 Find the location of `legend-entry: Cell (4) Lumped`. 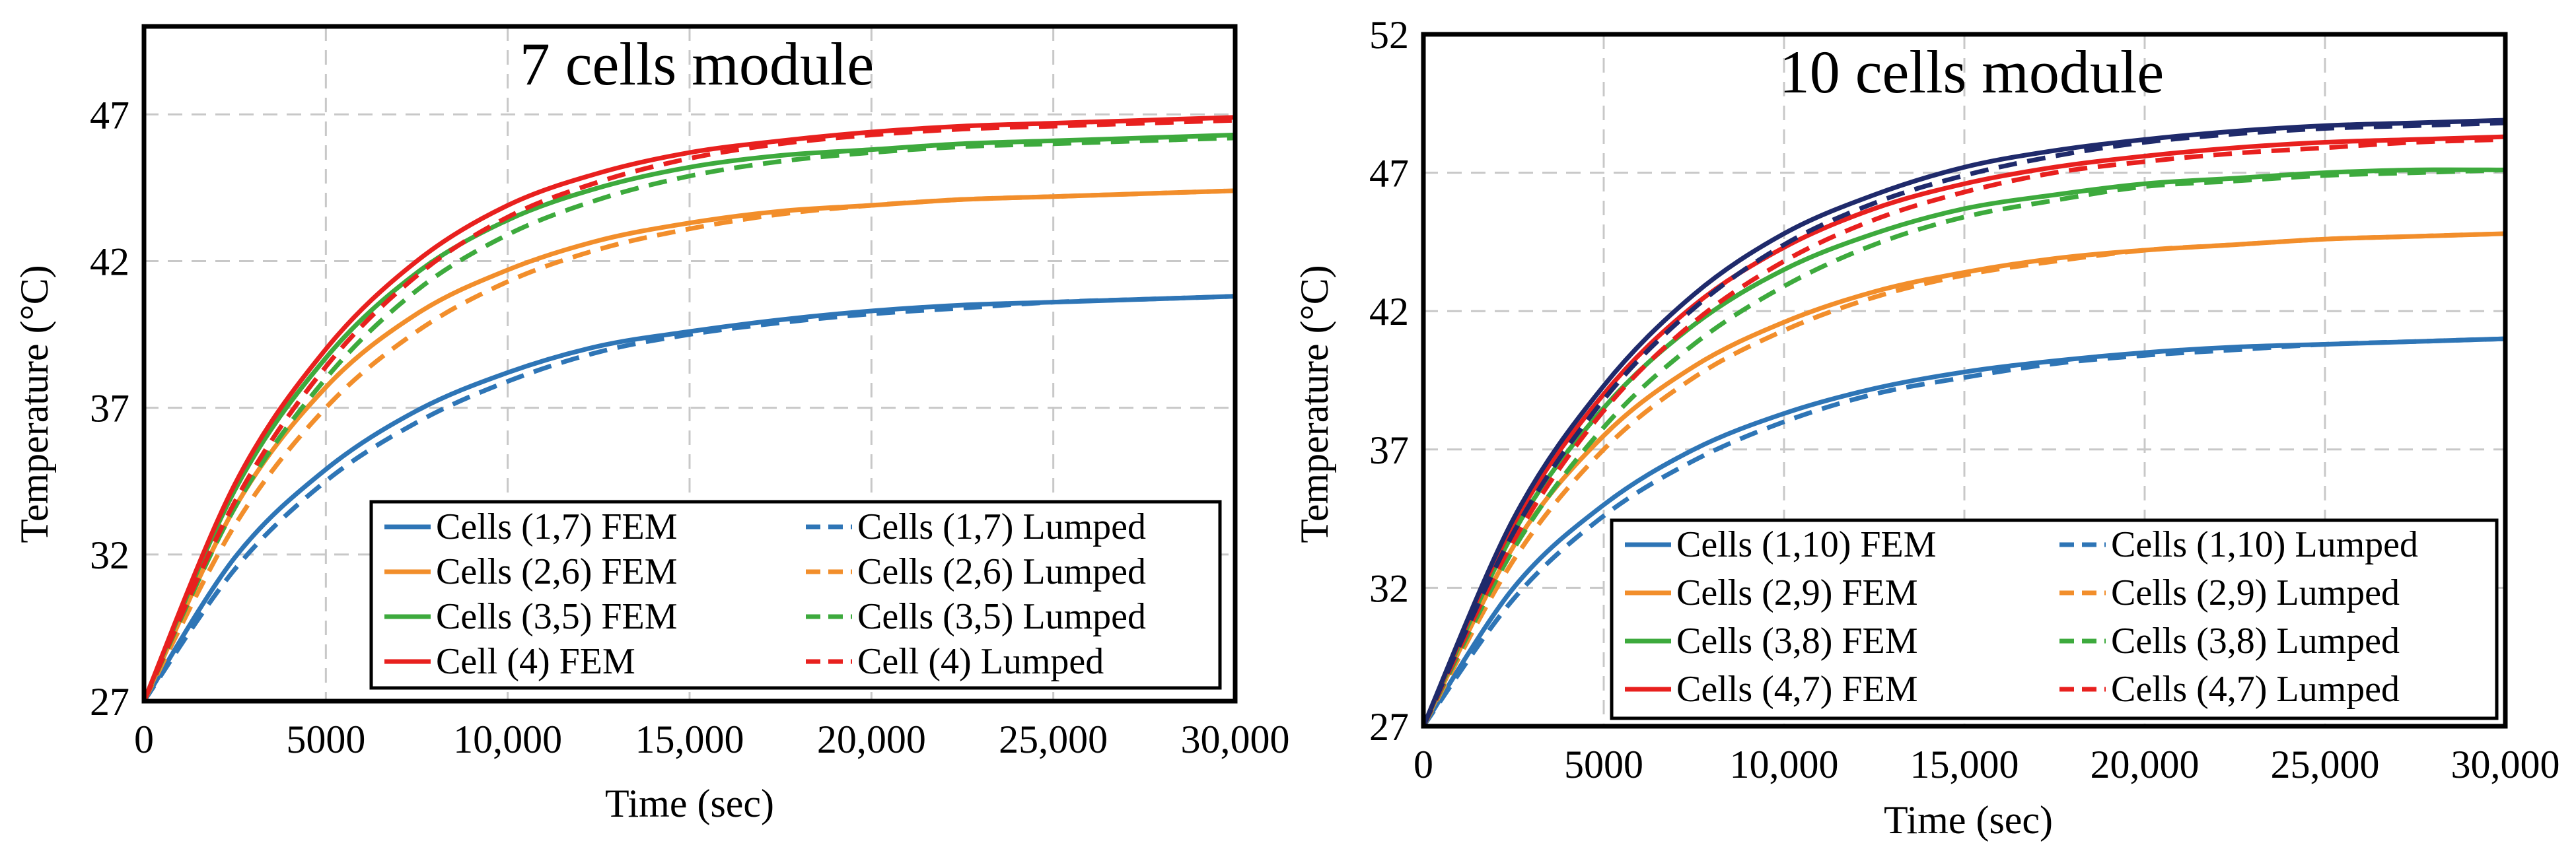

legend-entry: Cell (4) Lumped is located at coordinates (981, 661).